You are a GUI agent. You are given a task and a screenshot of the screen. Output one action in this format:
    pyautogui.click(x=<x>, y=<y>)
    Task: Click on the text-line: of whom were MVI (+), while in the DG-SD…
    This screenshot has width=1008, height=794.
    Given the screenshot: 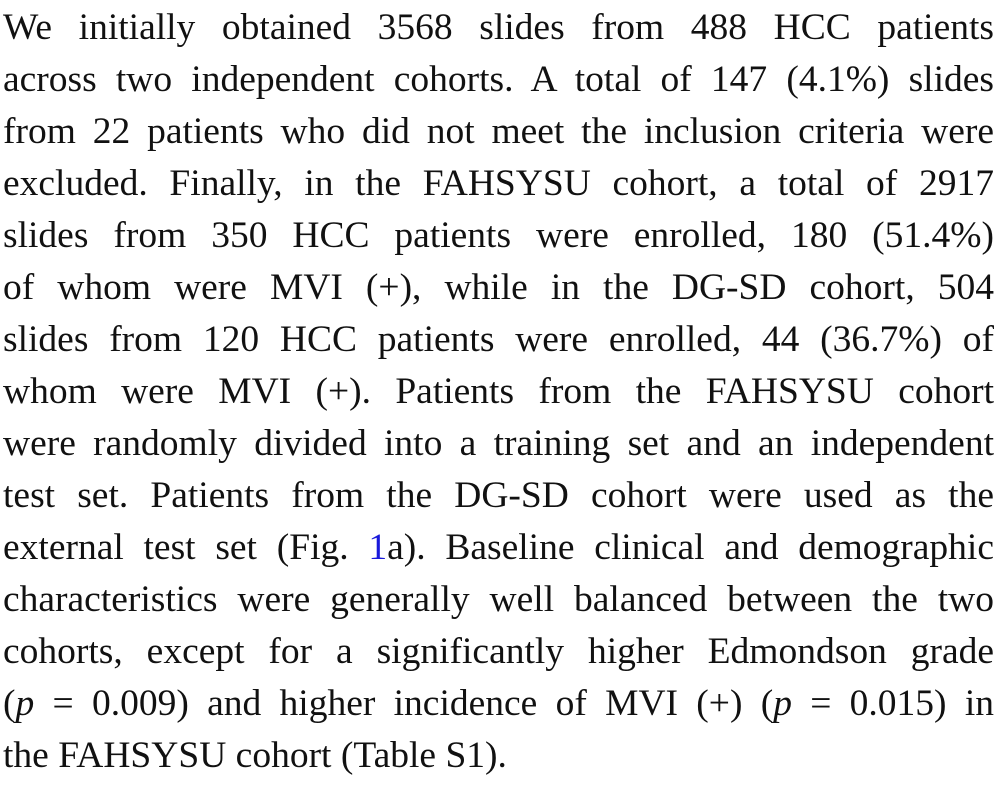 What is the action you would take?
    pyautogui.click(x=498, y=287)
    